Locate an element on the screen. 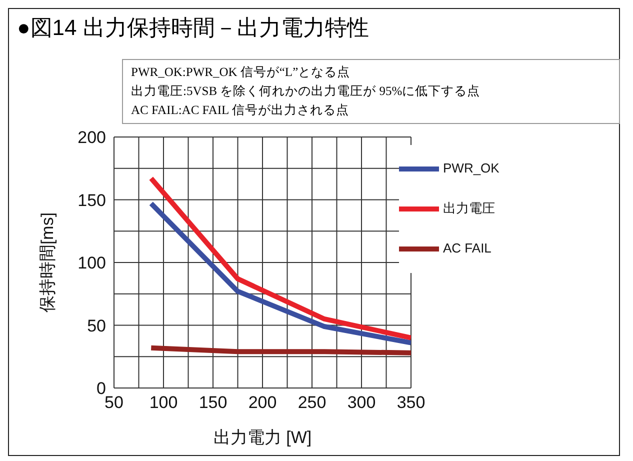 This screenshot has width=633, height=461. x-axis-title: 出力電力 [W] is located at coordinates (262, 437).